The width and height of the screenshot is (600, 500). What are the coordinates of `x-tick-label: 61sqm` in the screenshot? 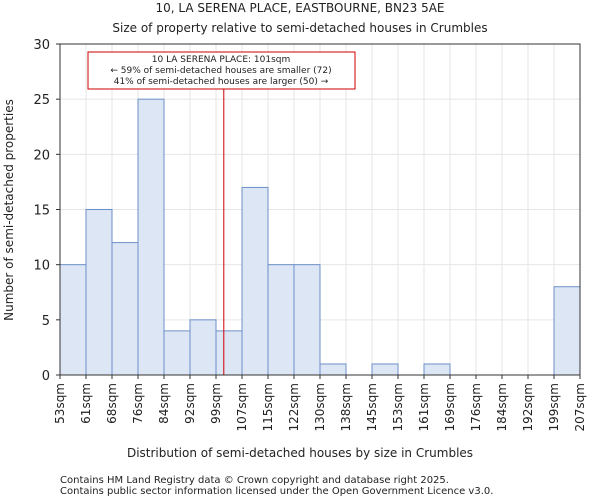 It's located at (86, 403).